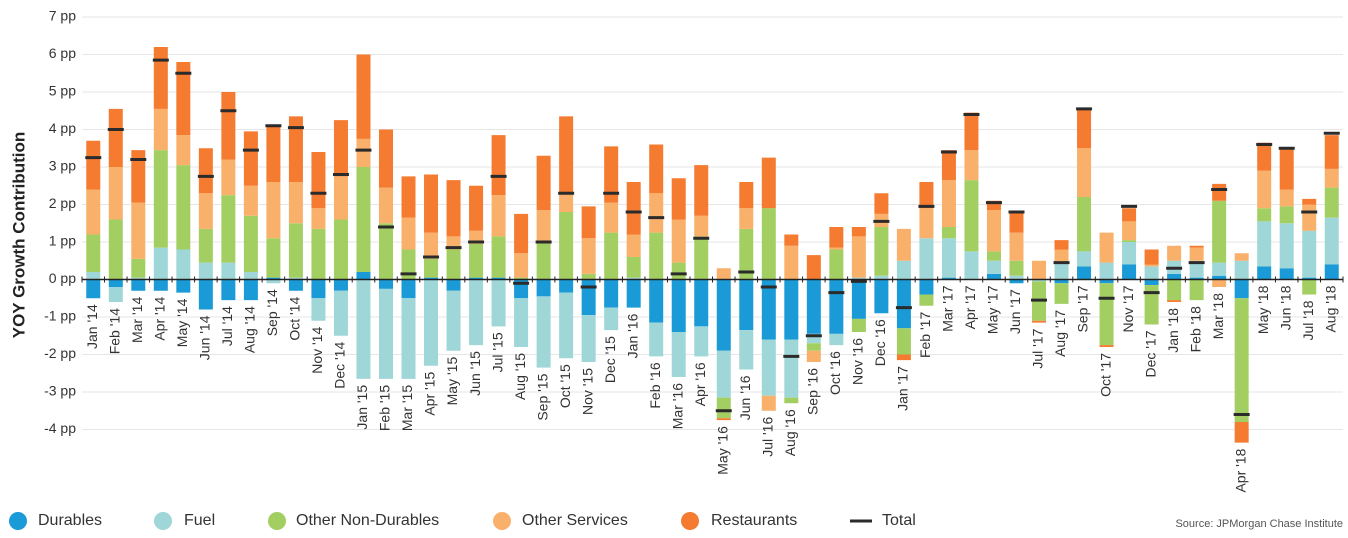 The width and height of the screenshot is (1348, 538). Describe the element at coordinates (1218, 316) in the screenshot. I see `x-tick-label: Mar '18` at that location.